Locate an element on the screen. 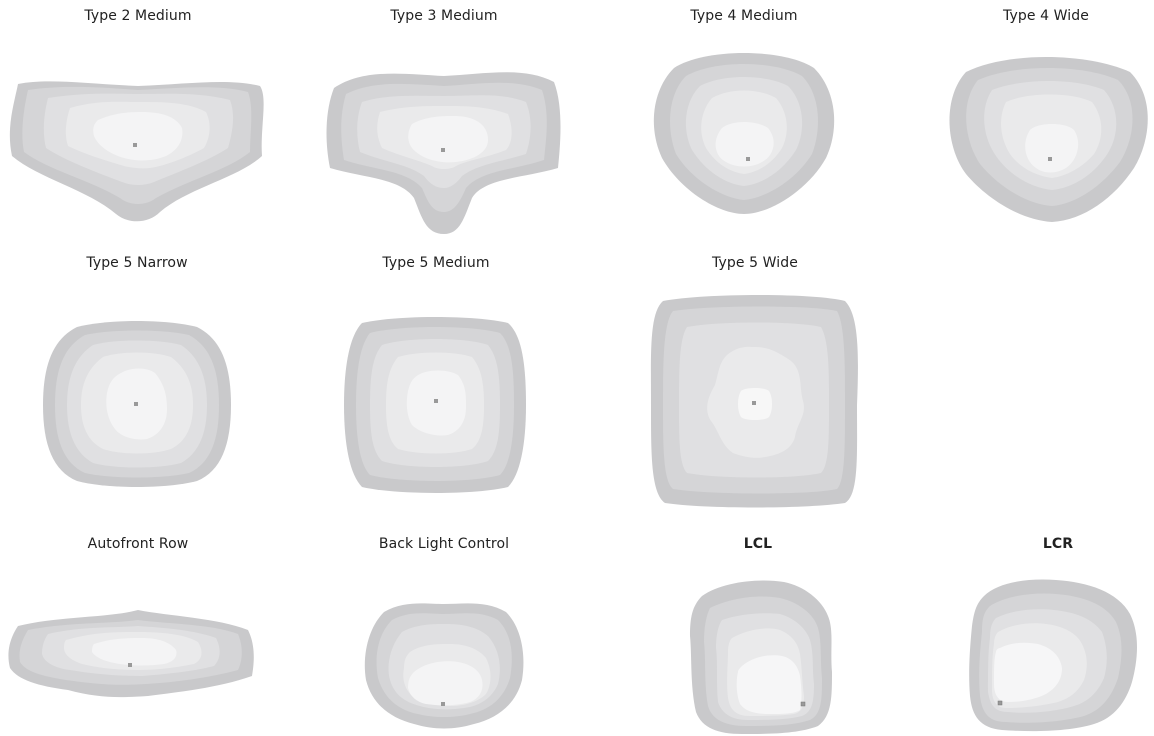 Image resolution: width=1154 pixels, height=736 pixels. diagram-label: Type 5 Wide is located at coordinates (755, 263).